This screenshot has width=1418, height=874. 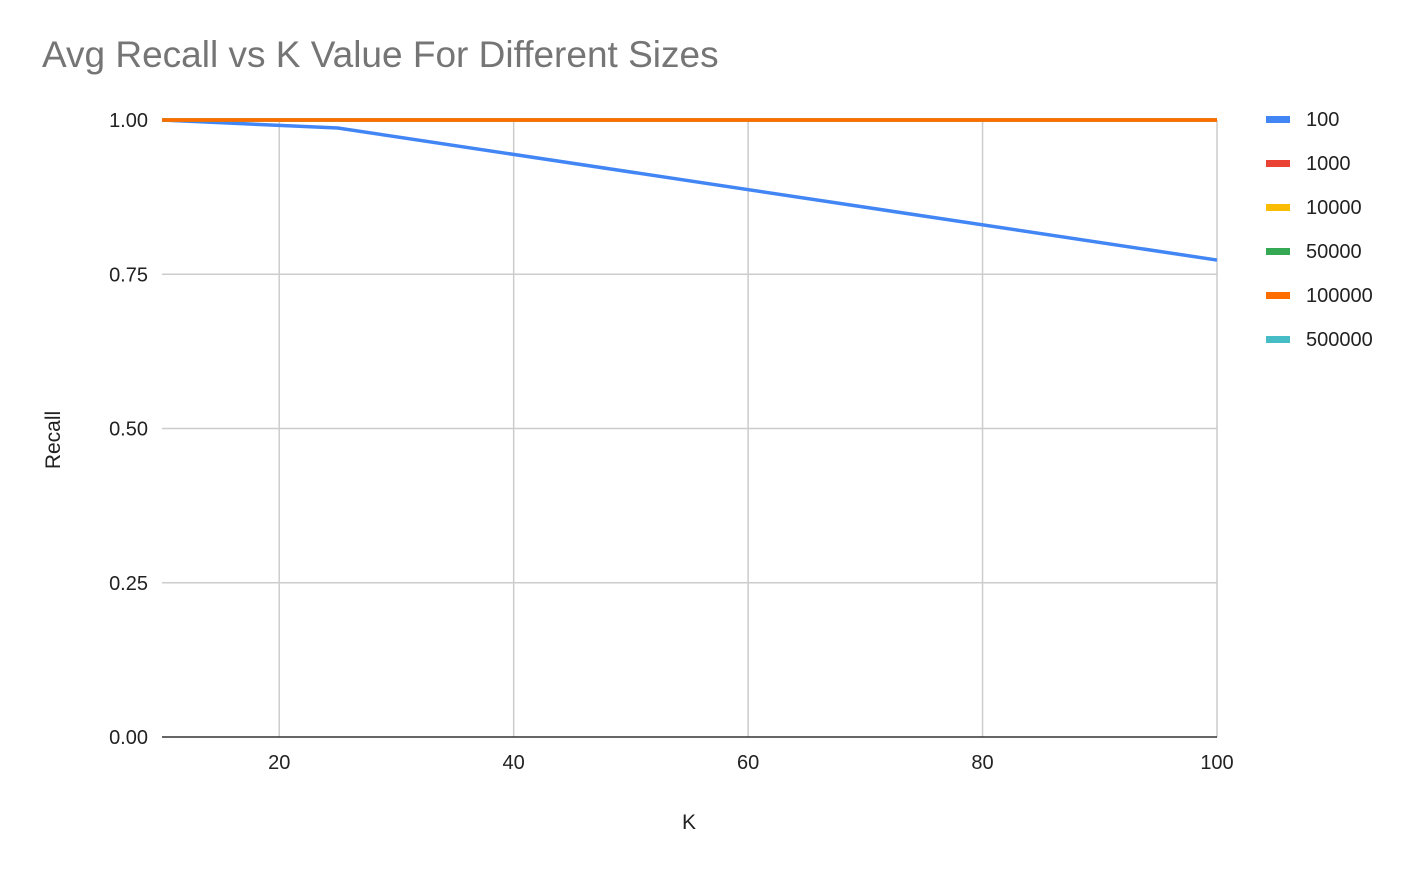 What do you see at coordinates (128, 275) in the screenshot?
I see `y-tick-label: 0.75` at bounding box center [128, 275].